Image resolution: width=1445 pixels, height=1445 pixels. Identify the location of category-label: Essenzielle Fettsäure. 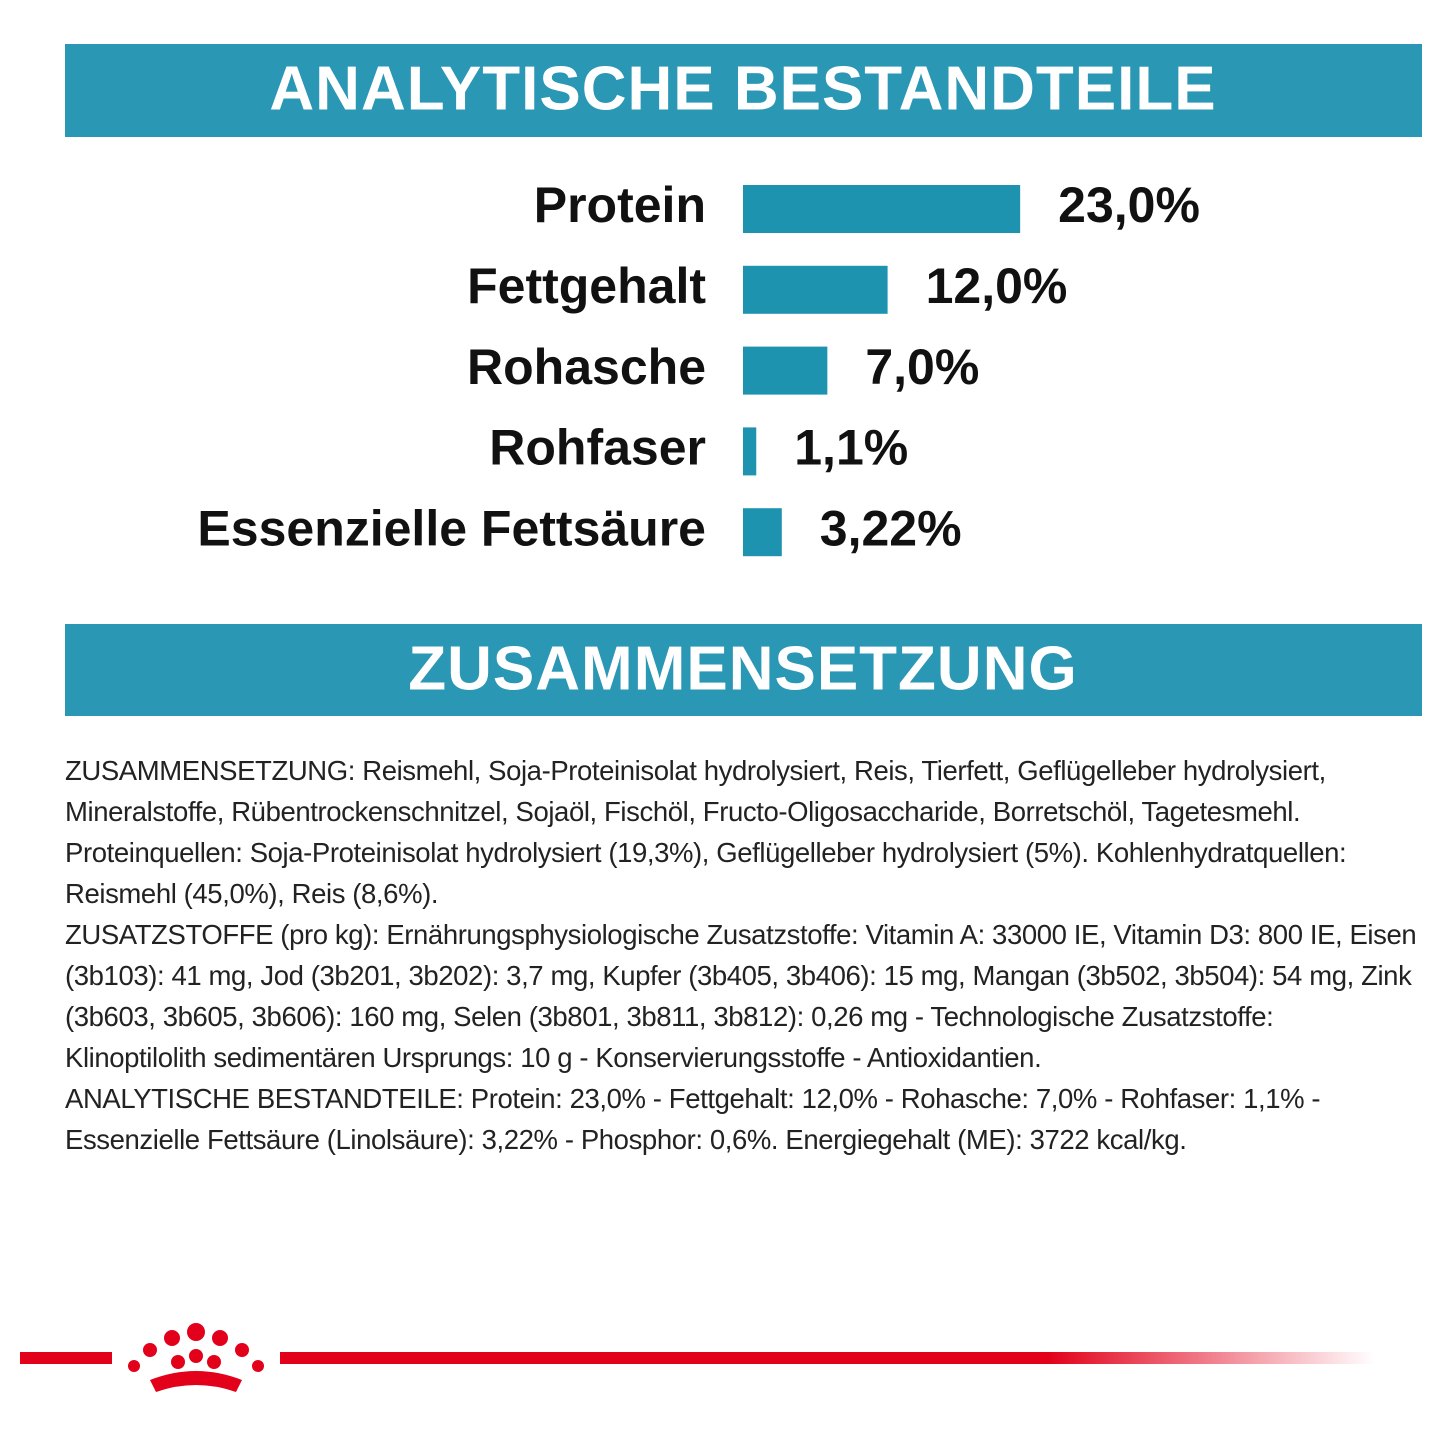
(451, 528).